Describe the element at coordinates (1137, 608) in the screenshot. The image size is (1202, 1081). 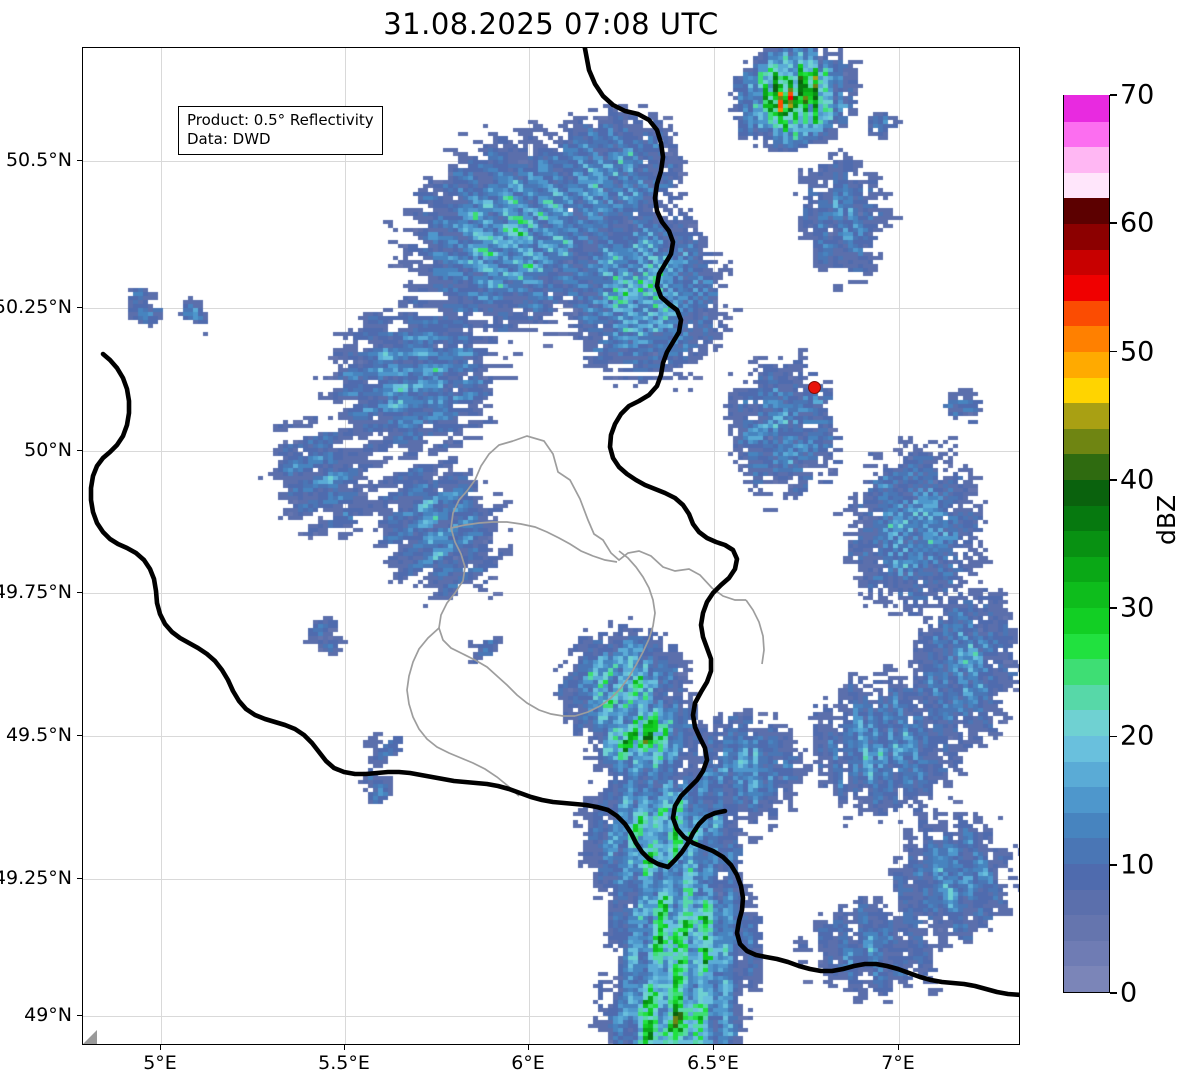
I see `colorbar-tick-label: 30` at that location.